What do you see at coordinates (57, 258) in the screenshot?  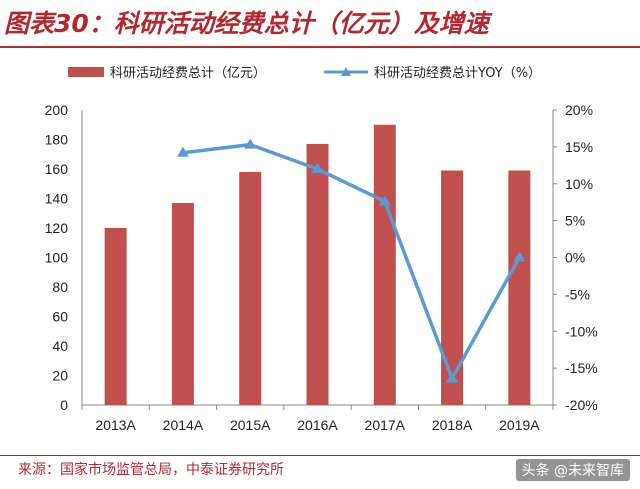 I see `y-left-tick-label: 100` at bounding box center [57, 258].